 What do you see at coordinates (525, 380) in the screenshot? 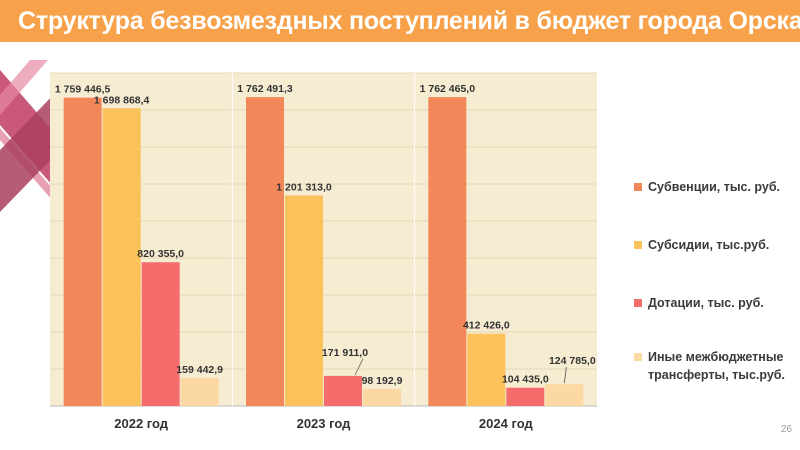
I see `data-label: 104 435,0` at bounding box center [525, 380].